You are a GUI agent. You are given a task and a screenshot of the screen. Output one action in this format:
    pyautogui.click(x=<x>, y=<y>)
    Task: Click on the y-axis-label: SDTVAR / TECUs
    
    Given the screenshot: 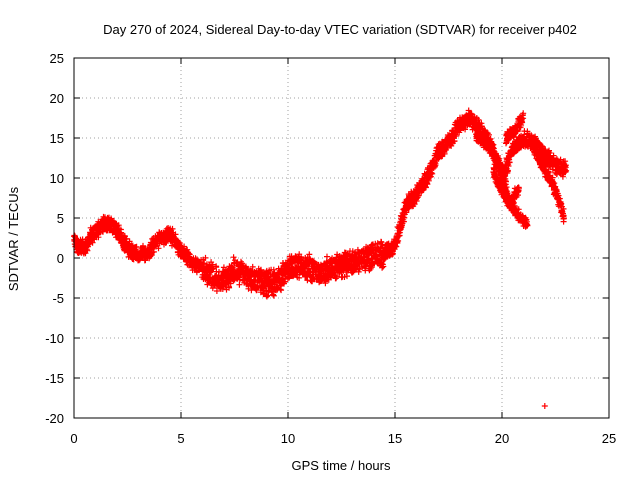 What is the action you would take?
    pyautogui.click(x=13, y=238)
    